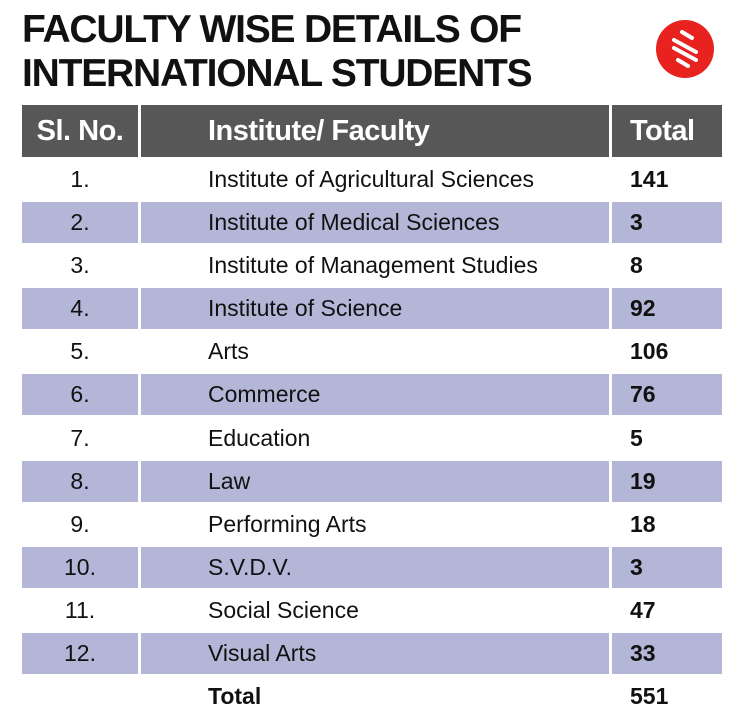 The width and height of the screenshot is (741, 721). What do you see at coordinates (375, 222) in the screenshot?
I see `faculty: Institute of Medical Sciences` at bounding box center [375, 222].